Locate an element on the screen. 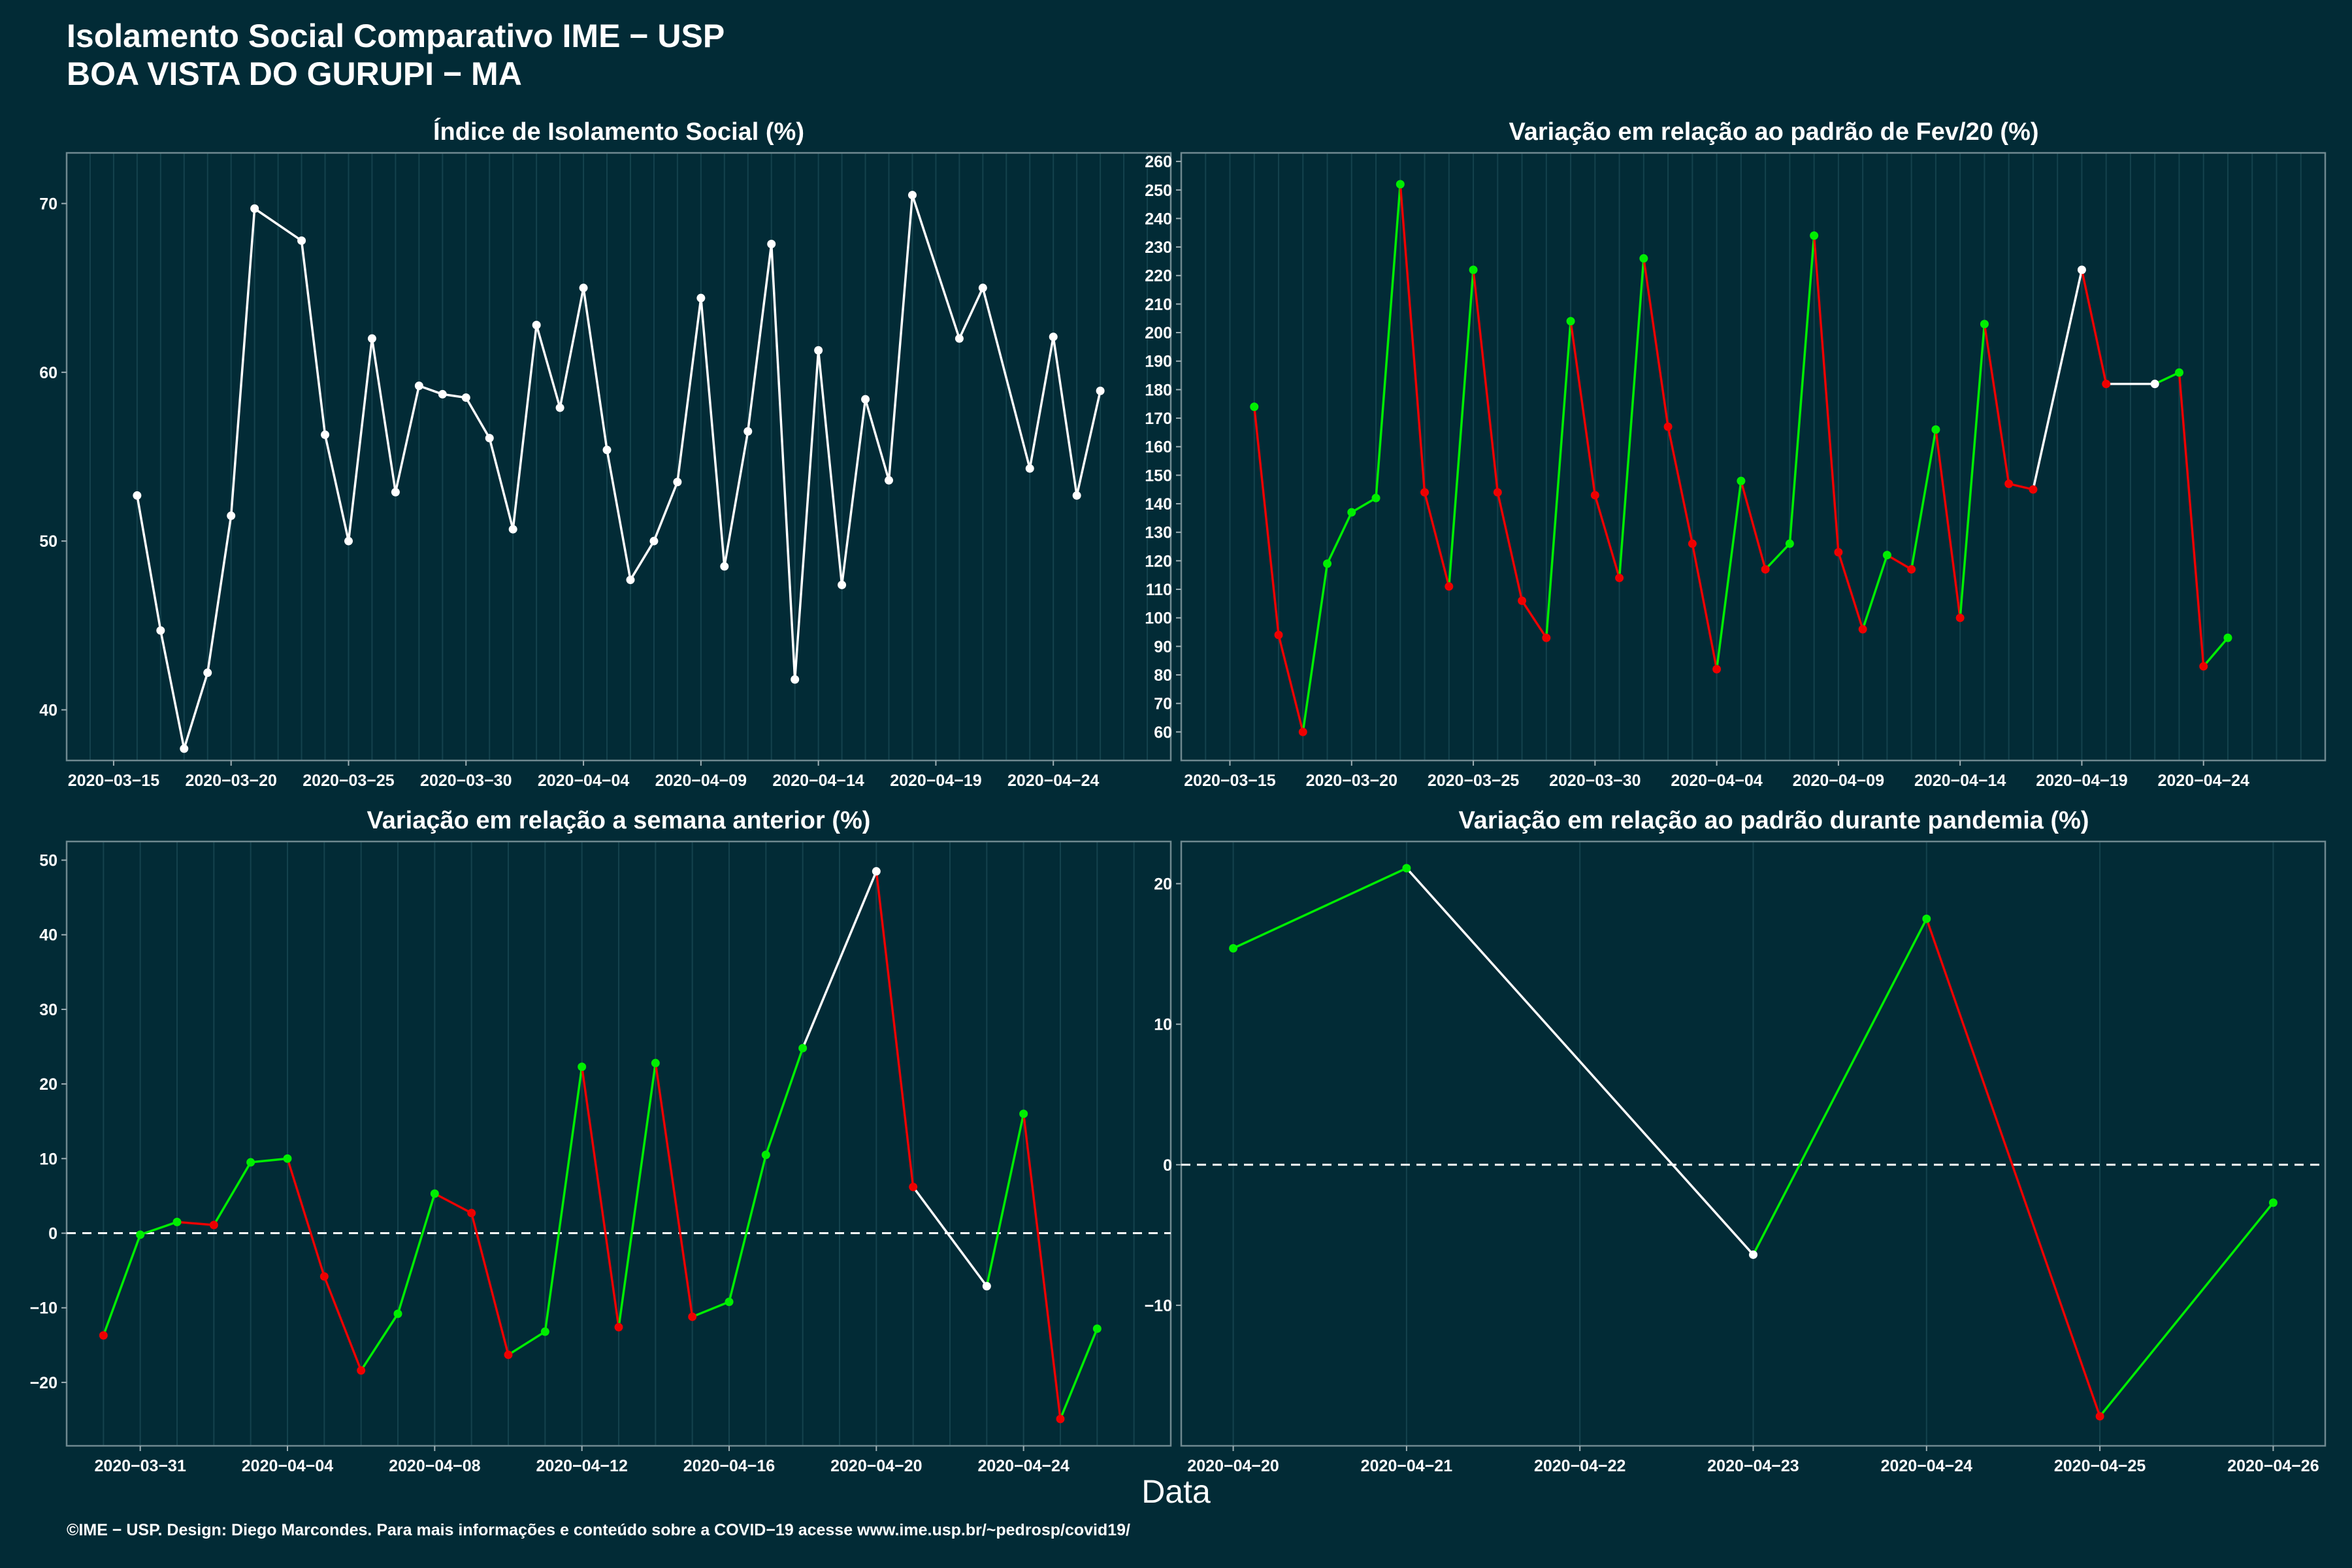 The width and height of the screenshot is (2352, 1568). panel-title: Índice de Isolamento Social (%) is located at coordinates (618, 131).